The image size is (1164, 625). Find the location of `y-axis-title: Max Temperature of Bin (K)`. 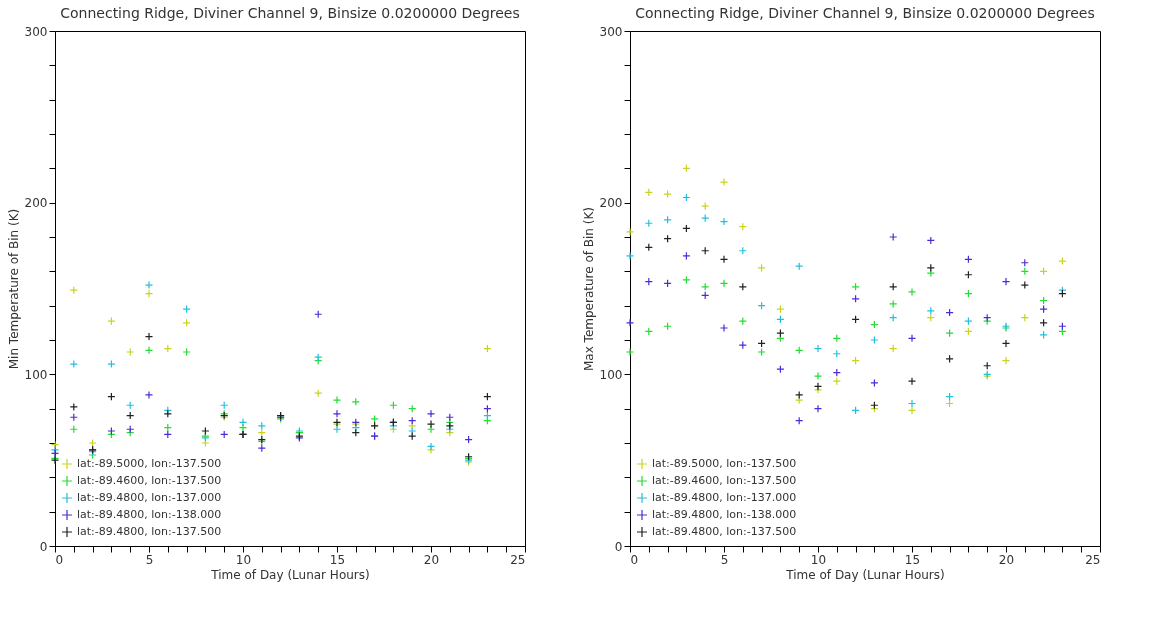

y-axis-title: Max Temperature of Bin (K) is located at coordinates (588, 289).